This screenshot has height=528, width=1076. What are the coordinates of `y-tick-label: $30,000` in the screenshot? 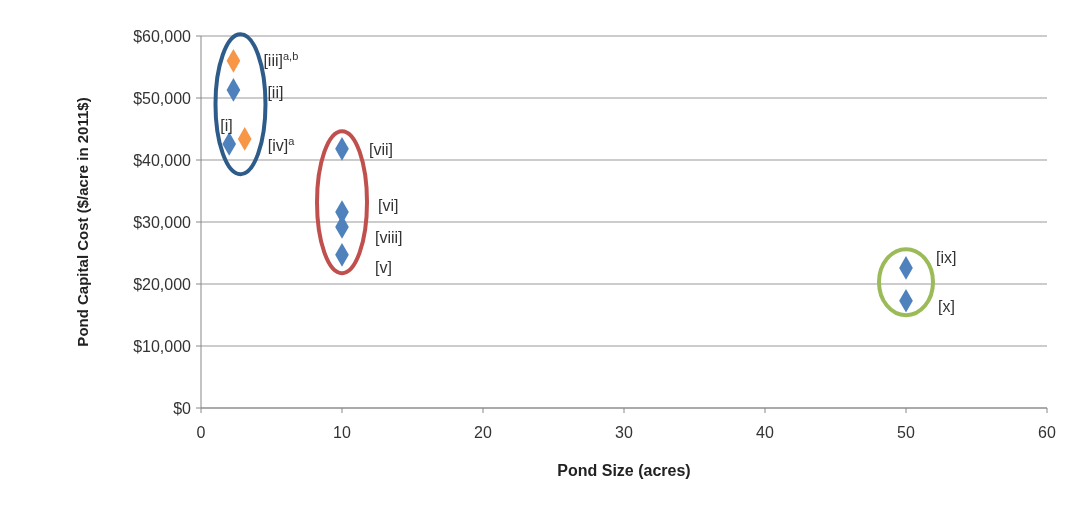 It's located at (162, 222).